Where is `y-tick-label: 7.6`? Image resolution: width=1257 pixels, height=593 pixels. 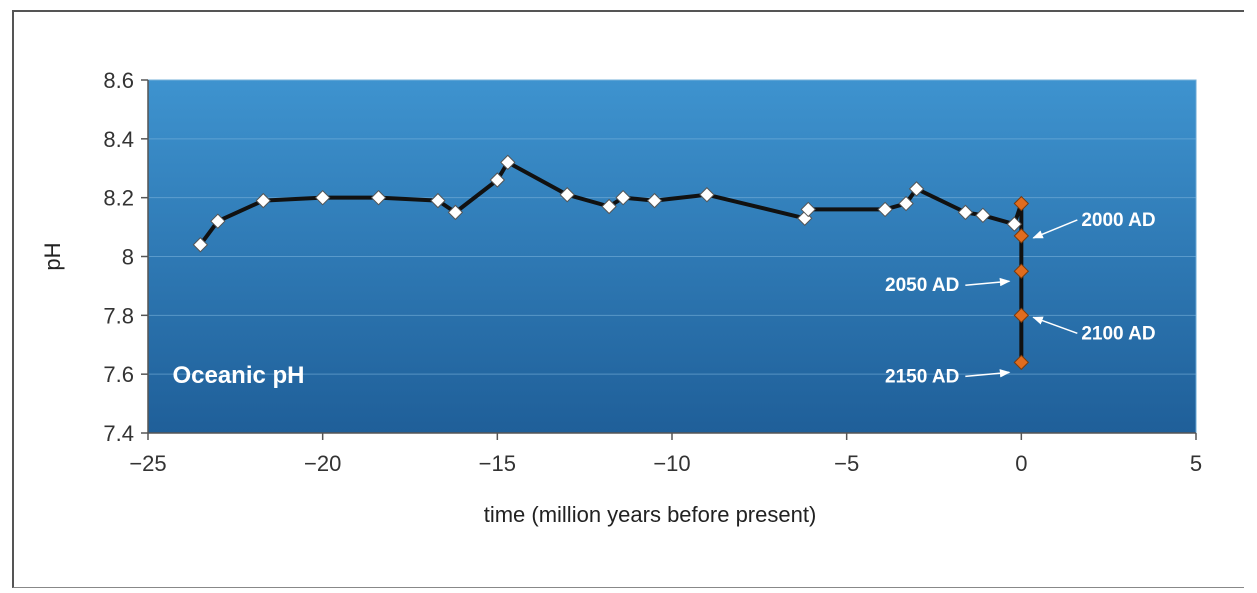 y-tick-label: 7.6 is located at coordinates (118, 374).